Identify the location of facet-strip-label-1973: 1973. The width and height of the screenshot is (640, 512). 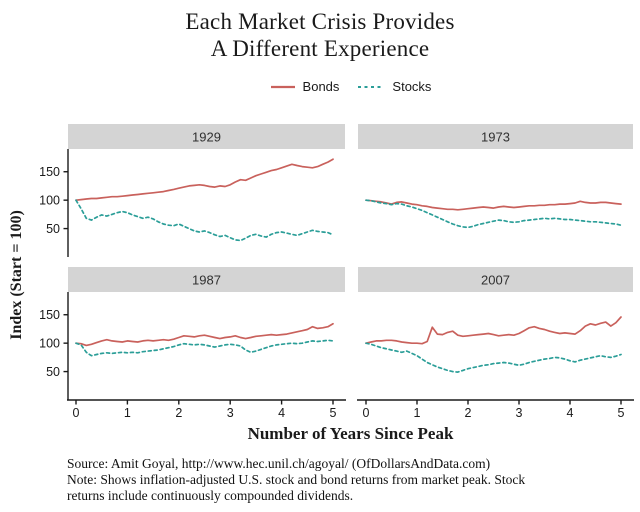
(495, 137).